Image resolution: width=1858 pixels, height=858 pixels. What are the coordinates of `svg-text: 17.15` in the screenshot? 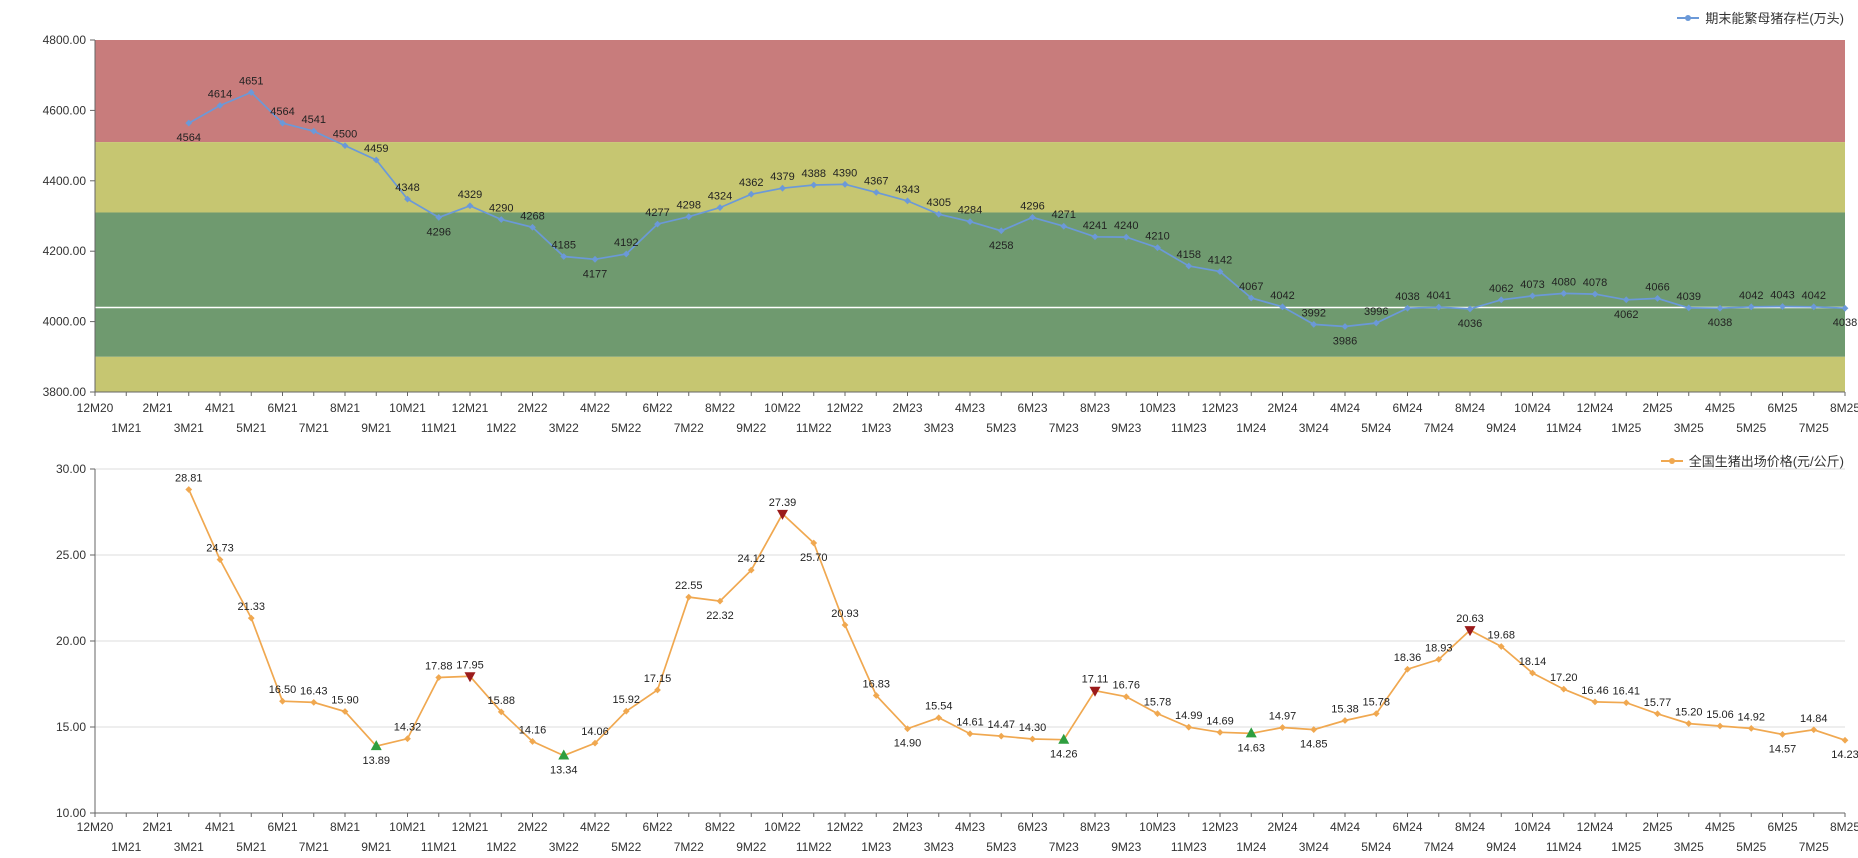 It's located at (658, 679).